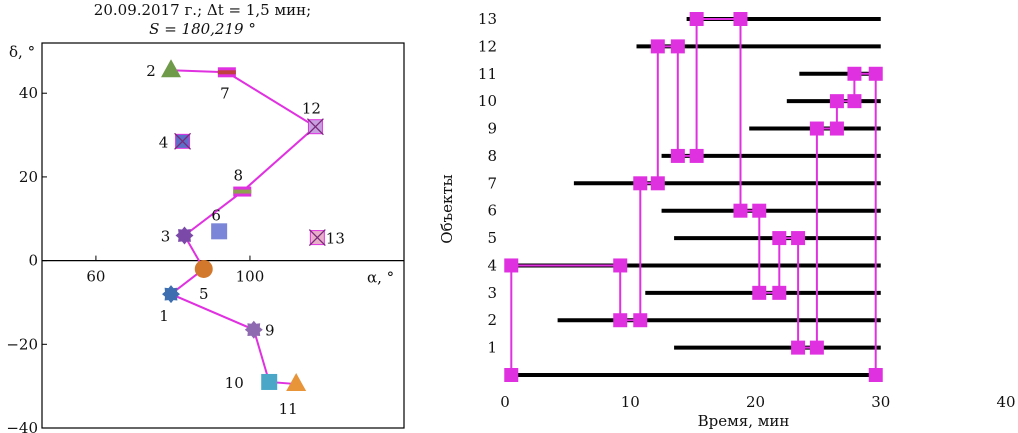 The width and height of the screenshot is (1018, 433). What do you see at coordinates (492, 129) in the screenshot?
I see `y-tick-label: 9` at bounding box center [492, 129].